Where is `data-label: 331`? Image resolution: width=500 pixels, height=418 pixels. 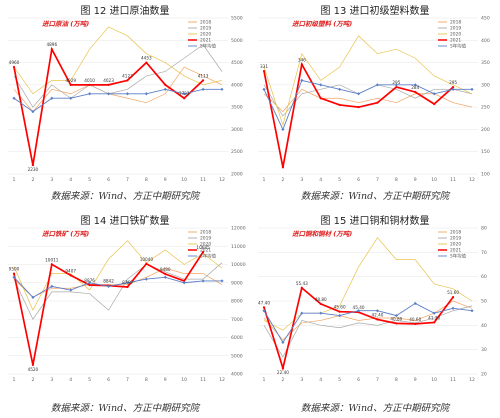 data-label: 331 is located at coordinates (264, 66).